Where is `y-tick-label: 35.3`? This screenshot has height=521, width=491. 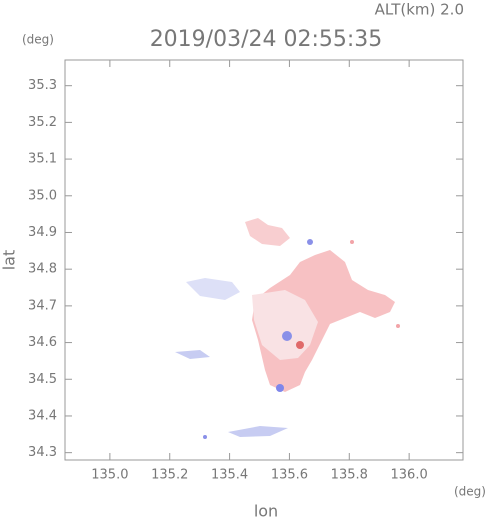
y-tick-label: 35.3 is located at coordinates (42, 85).